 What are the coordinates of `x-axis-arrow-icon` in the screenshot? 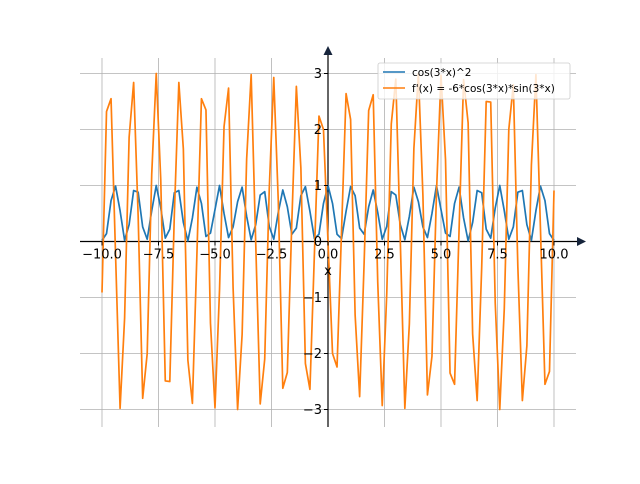 It's located at (581, 241).